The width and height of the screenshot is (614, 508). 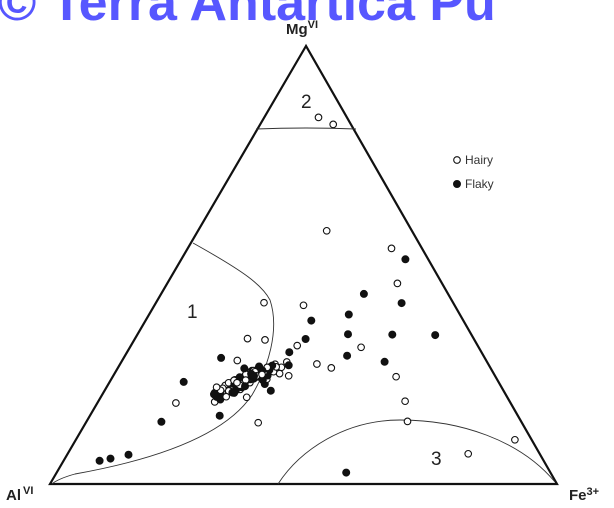 I want to click on region-2-boundary, so click(x=306, y=128).